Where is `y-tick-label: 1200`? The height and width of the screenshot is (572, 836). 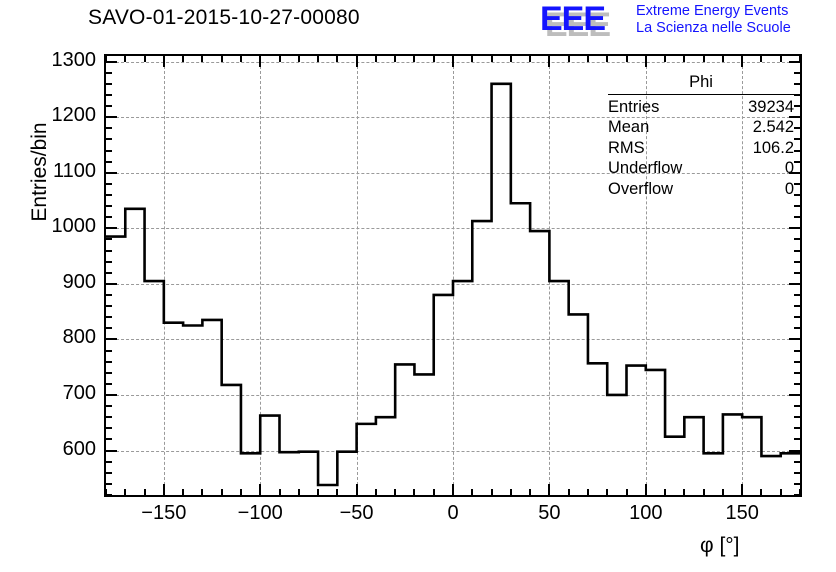 y-tick-label: 1200 is located at coordinates (74, 115).